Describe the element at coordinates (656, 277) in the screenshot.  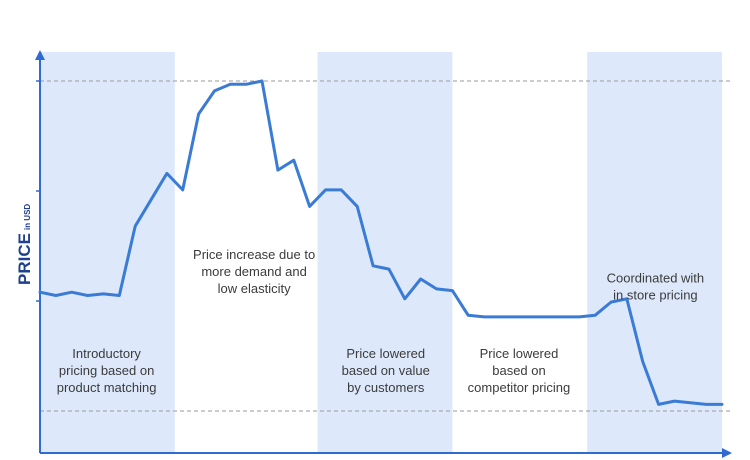
I see `annotation-line: Coordinated with` at that location.